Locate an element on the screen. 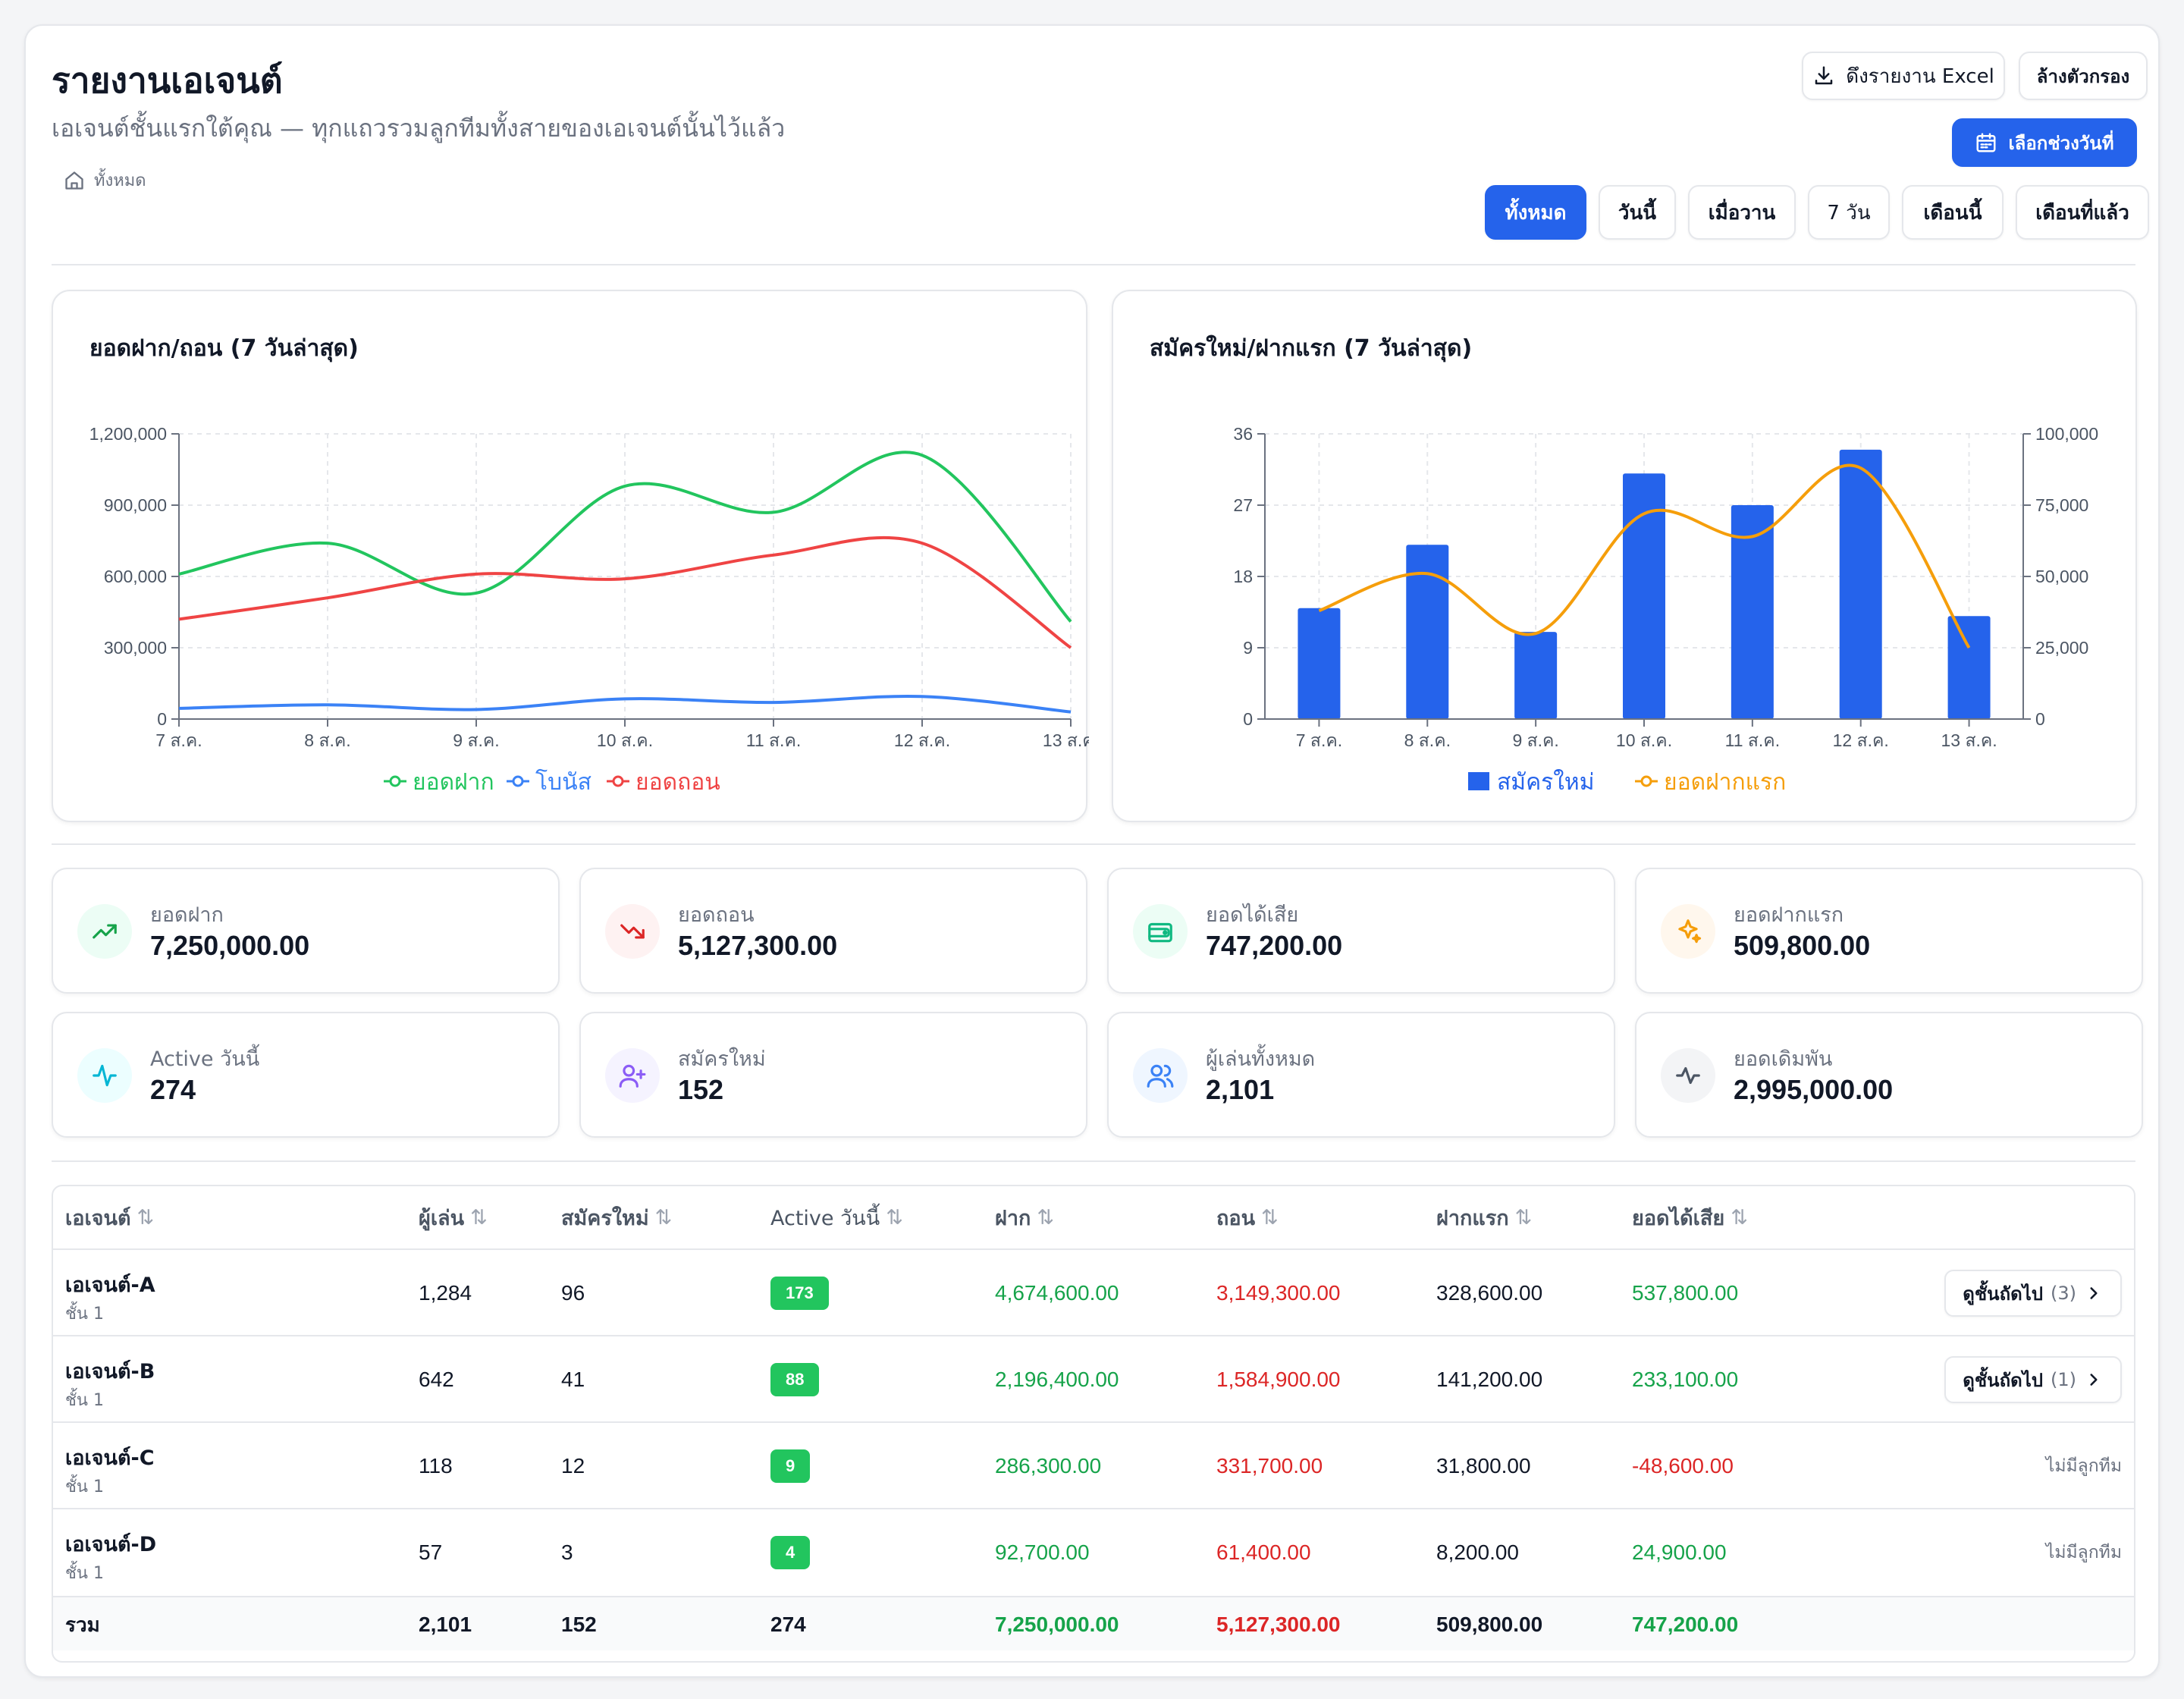  view-next-level-button: ดูชั้นถัดไป (3) is located at coordinates (2033, 1293).